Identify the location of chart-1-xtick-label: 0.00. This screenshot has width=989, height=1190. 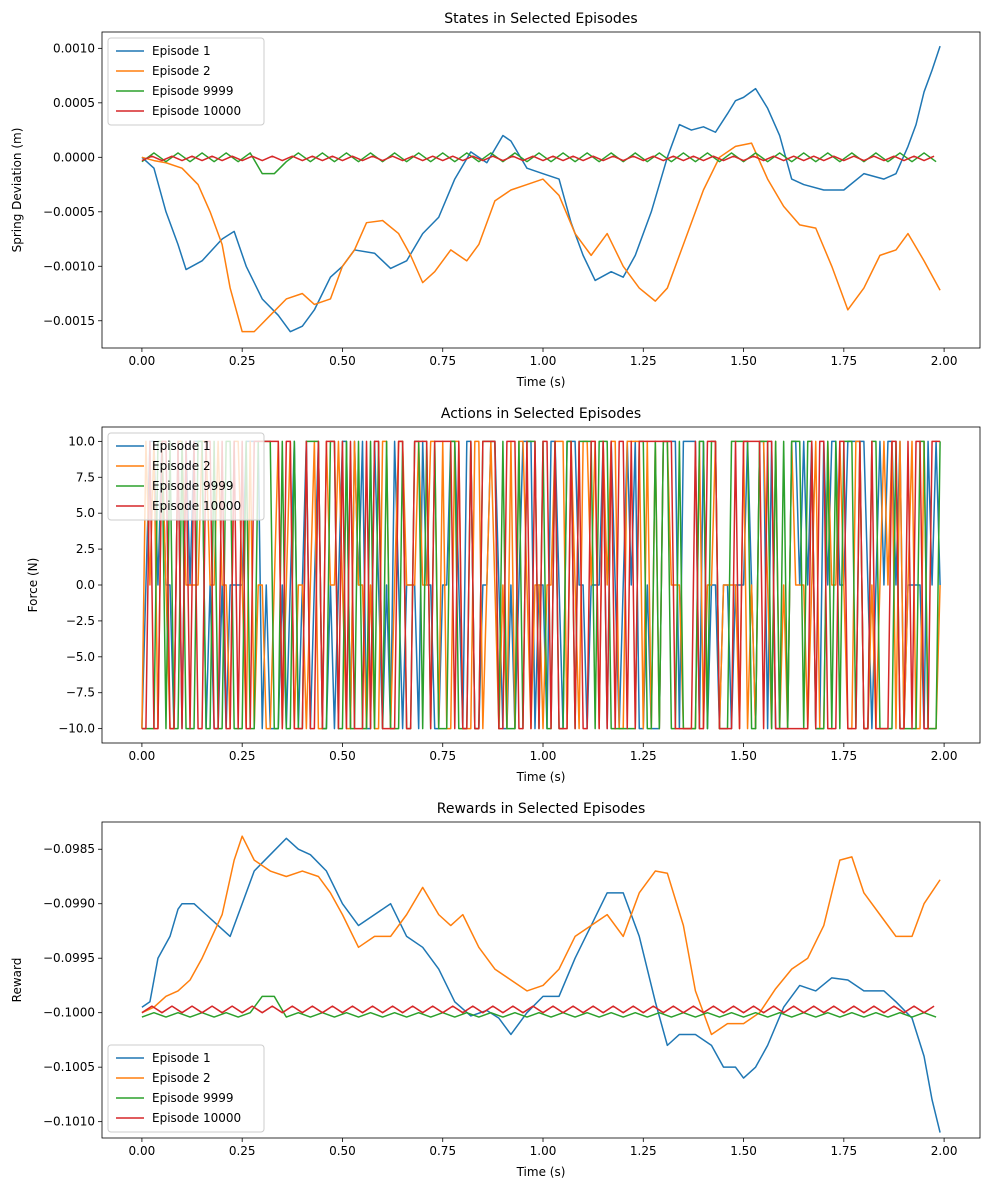
(142, 361).